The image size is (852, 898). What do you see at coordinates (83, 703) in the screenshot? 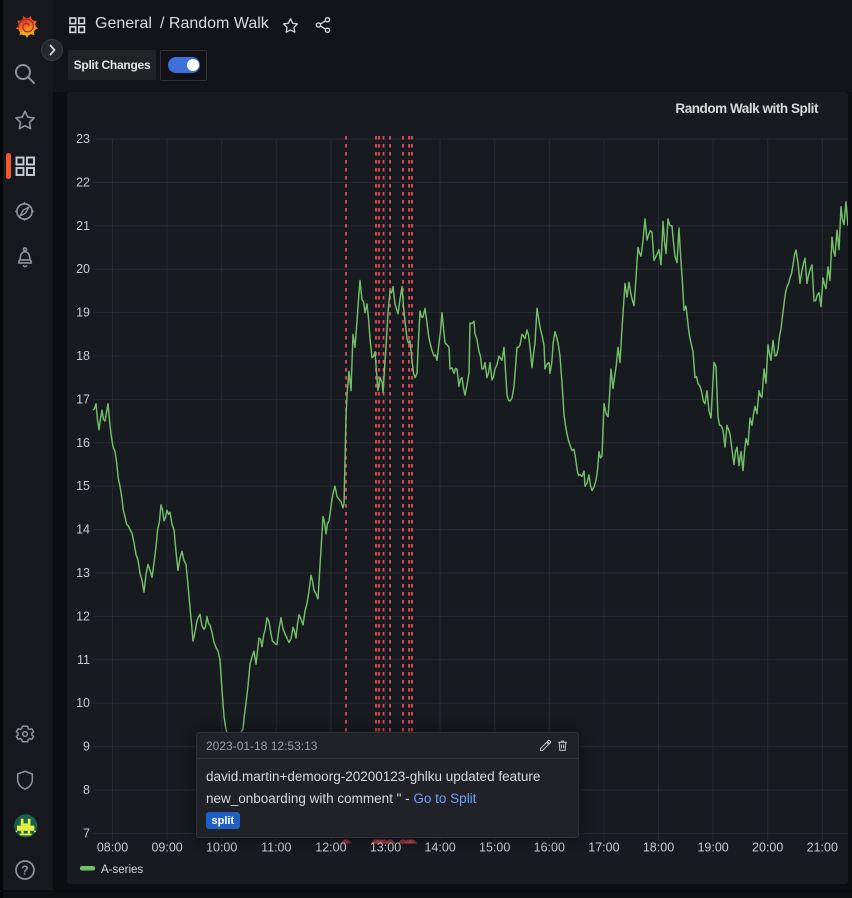
I see `svg-text: 10` at bounding box center [83, 703].